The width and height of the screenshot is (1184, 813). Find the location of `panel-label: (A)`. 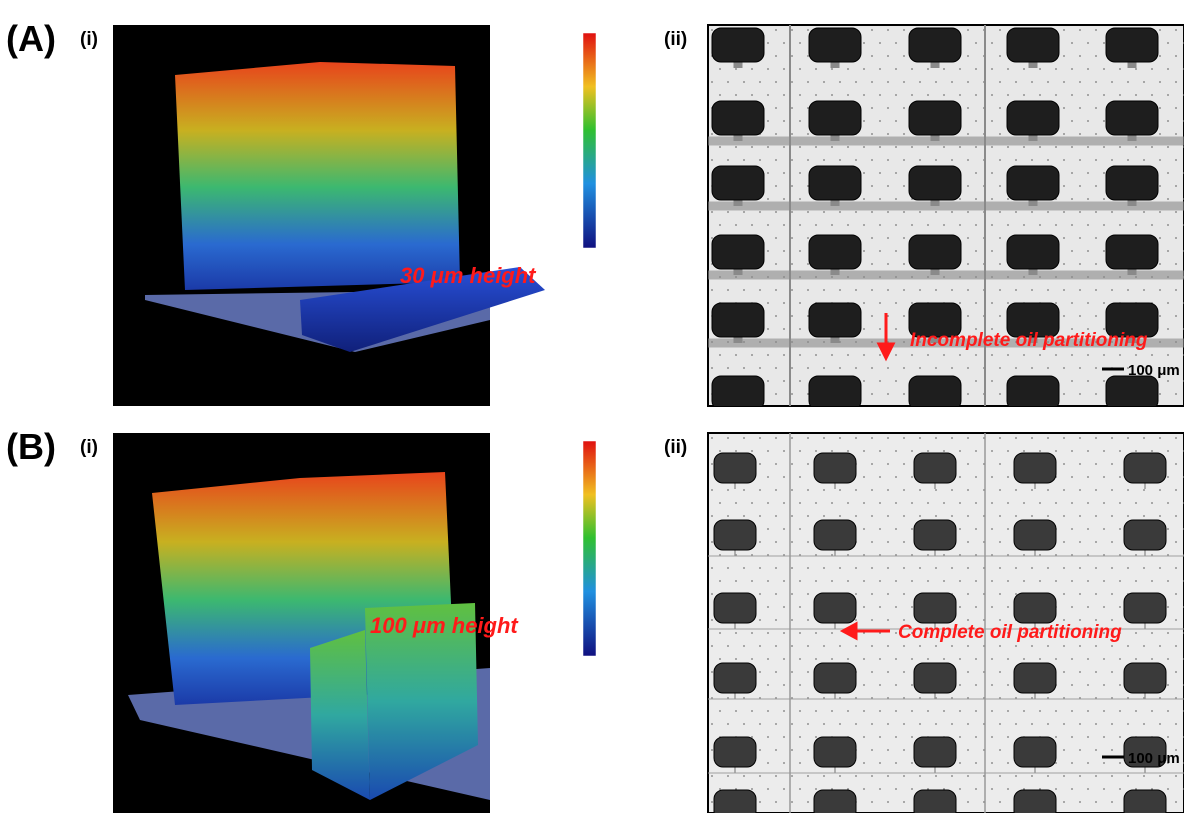

panel-label: (A) is located at coordinates (31, 38).